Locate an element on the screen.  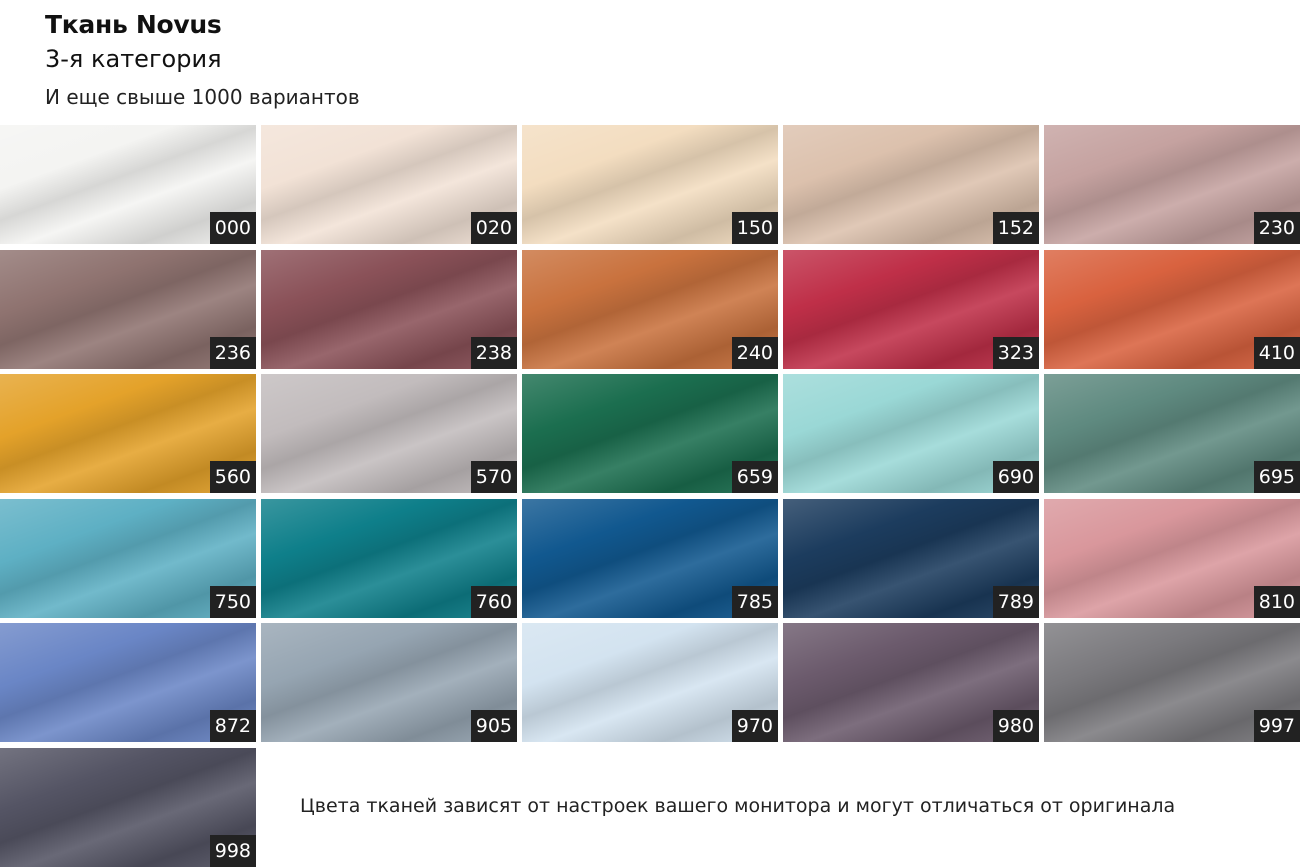
swatch-code: 905 is located at coordinates (493, 726).